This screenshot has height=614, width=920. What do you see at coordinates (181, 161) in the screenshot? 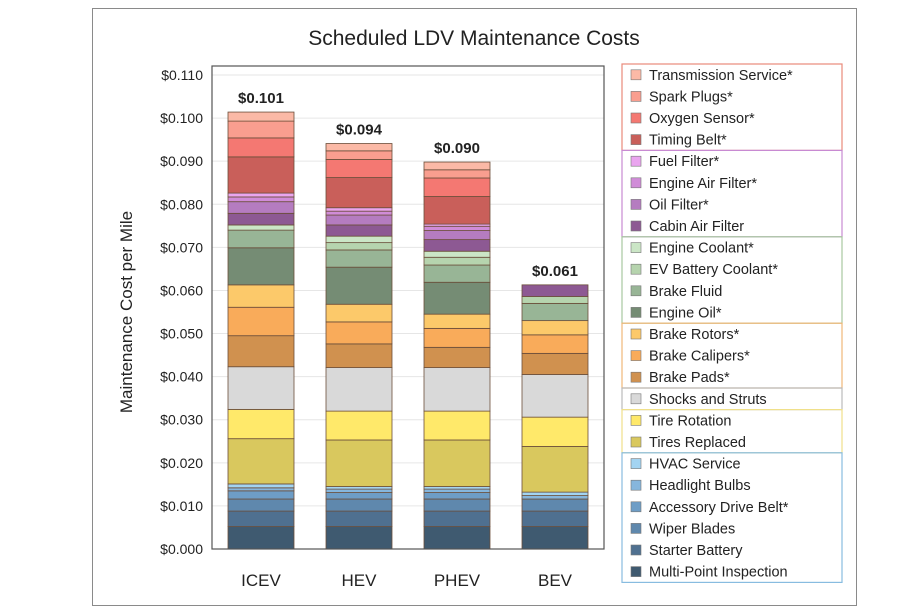
I see `y-tick-label: $0.090` at bounding box center [181, 161].